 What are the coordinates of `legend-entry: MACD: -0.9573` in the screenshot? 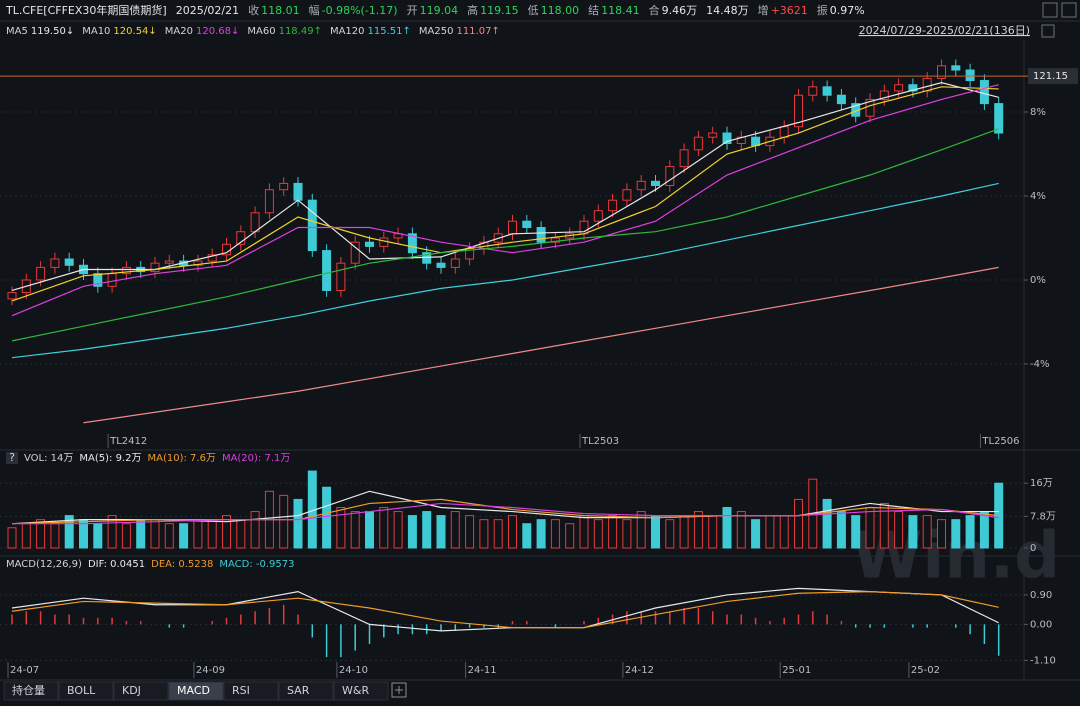 It's located at (256, 564).